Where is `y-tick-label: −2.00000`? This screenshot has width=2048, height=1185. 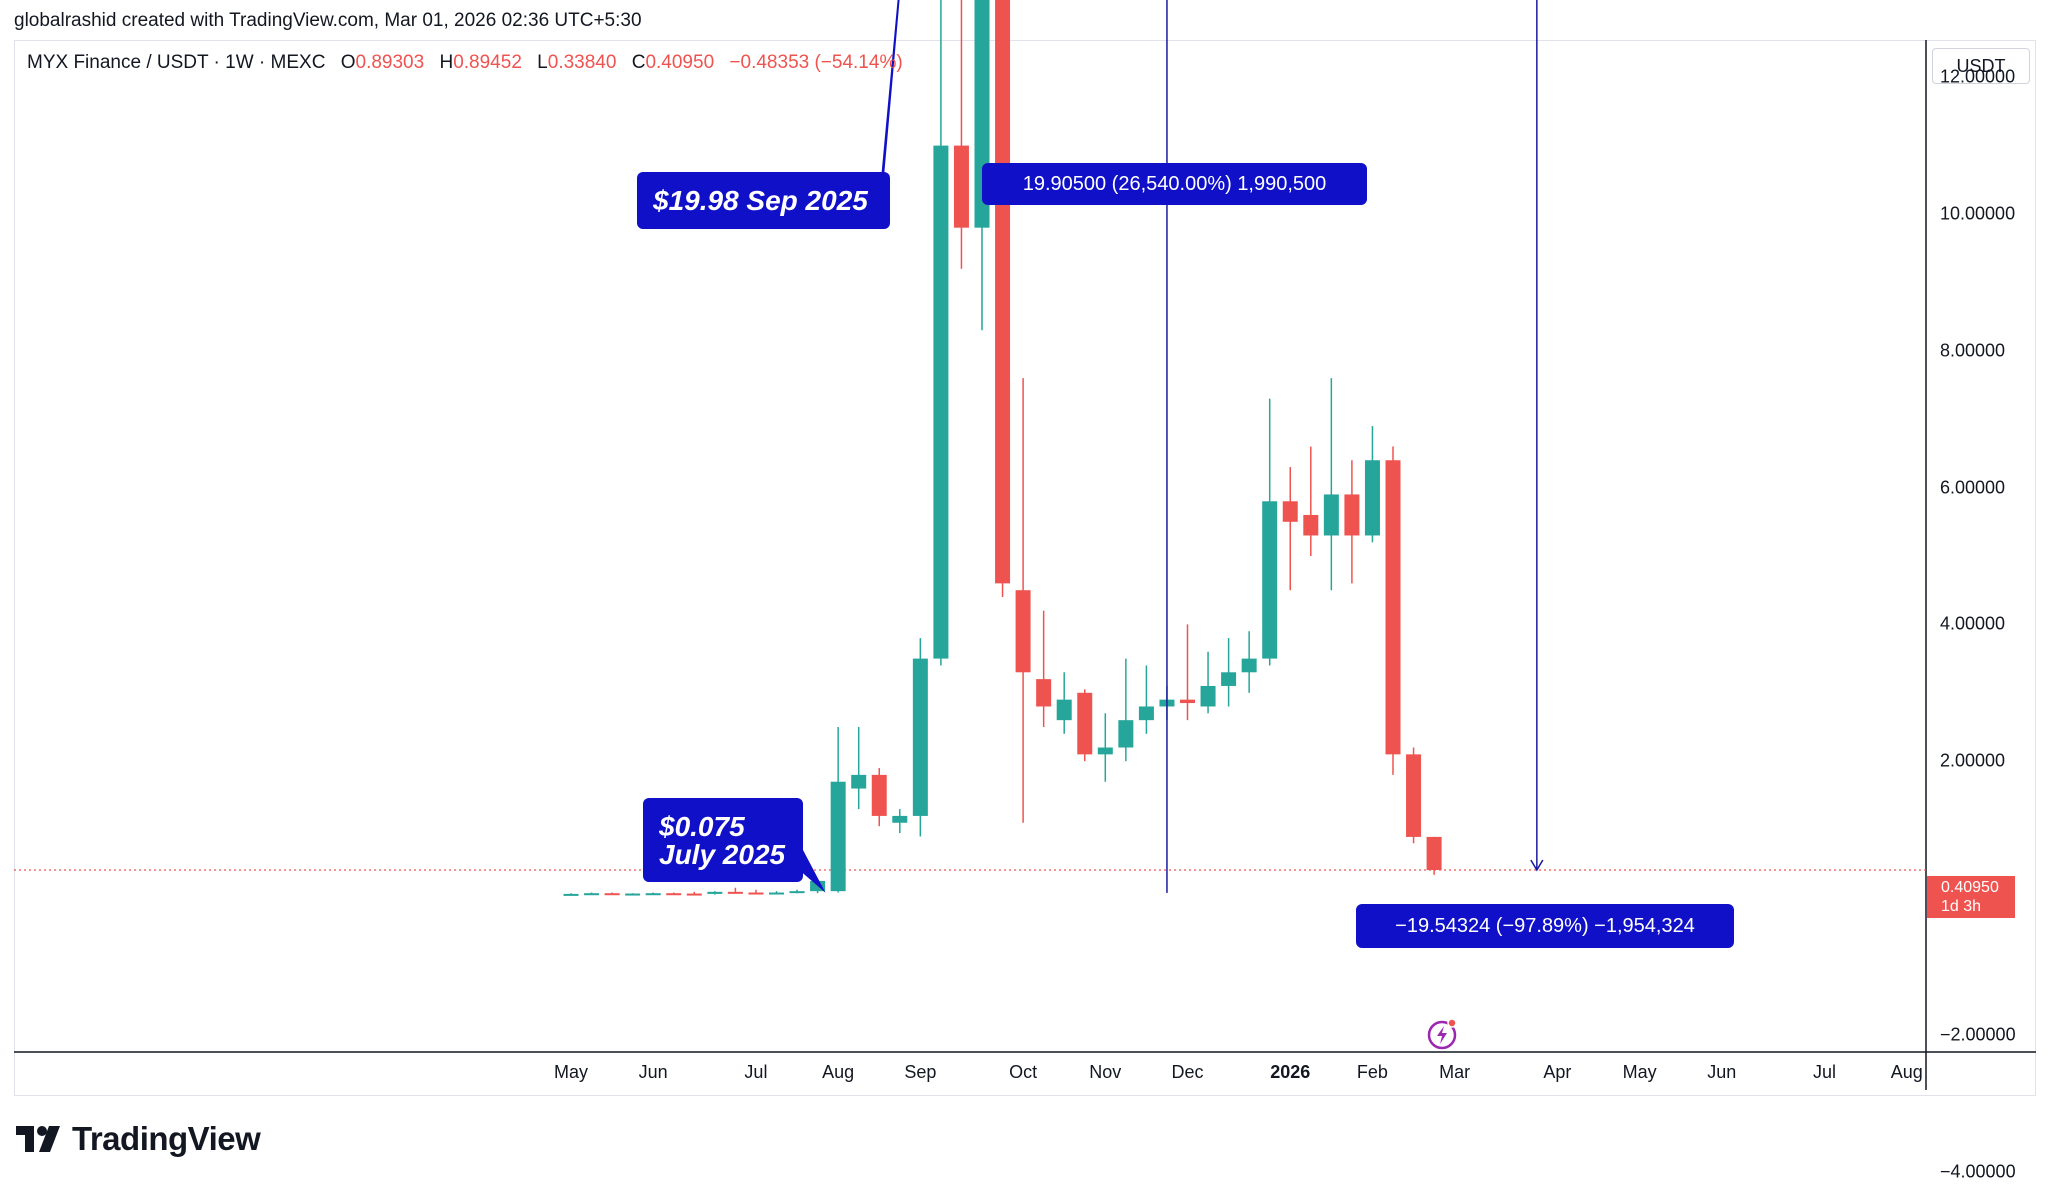
y-tick-label: −2.00000 is located at coordinates (1978, 1034).